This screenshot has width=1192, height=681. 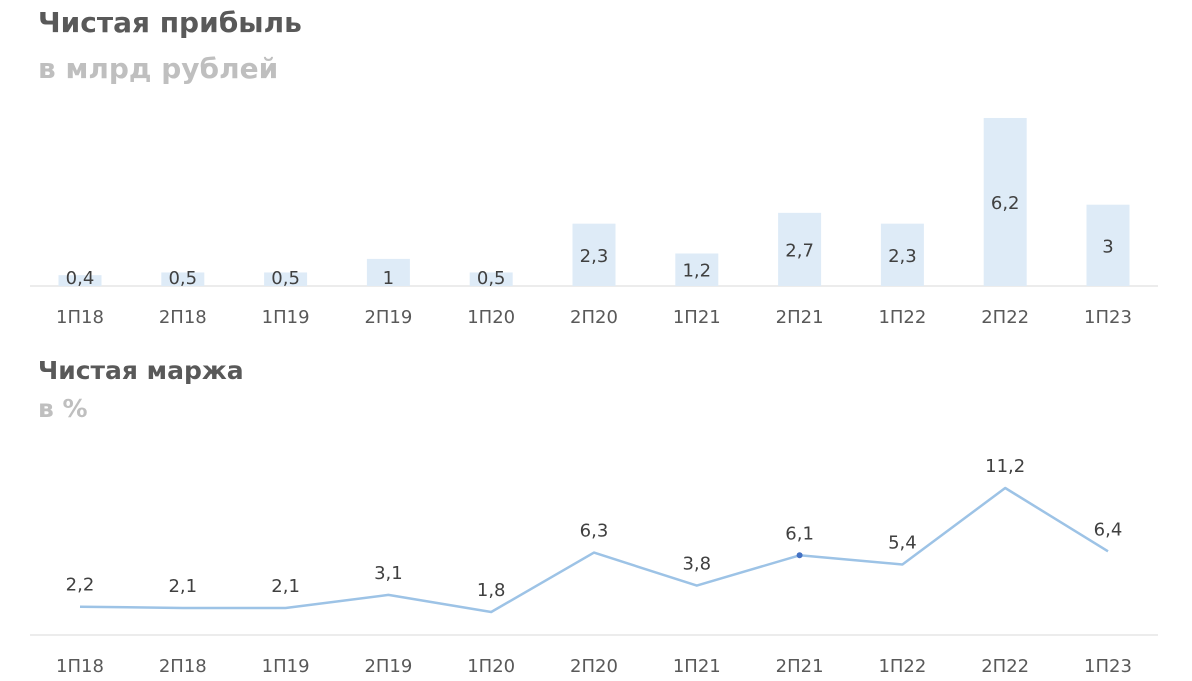 I want to click on bar-2П21, so click(x=800, y=249).